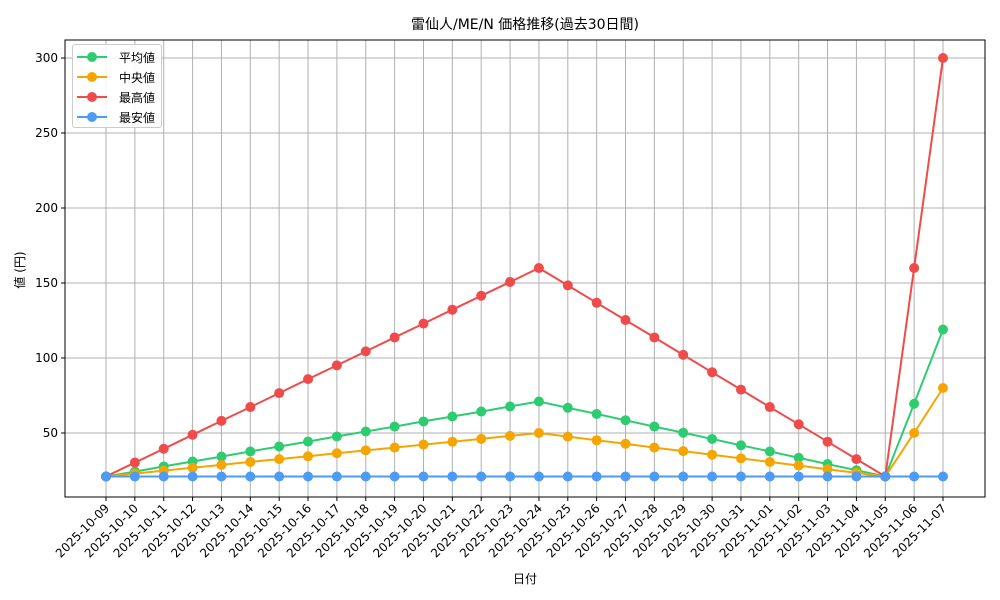  Describe the element at coordinates (116, 77) in the screenshot. I see `legend-item-median: 中央値` at that location.